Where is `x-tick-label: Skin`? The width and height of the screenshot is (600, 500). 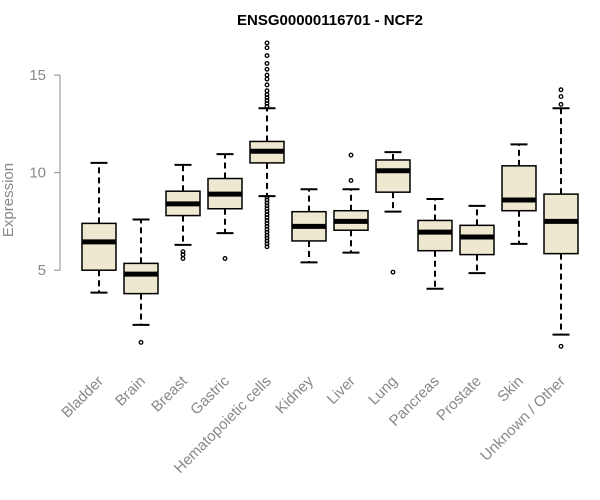 x-tick-label: Skin is located at coordinates (510, 389).